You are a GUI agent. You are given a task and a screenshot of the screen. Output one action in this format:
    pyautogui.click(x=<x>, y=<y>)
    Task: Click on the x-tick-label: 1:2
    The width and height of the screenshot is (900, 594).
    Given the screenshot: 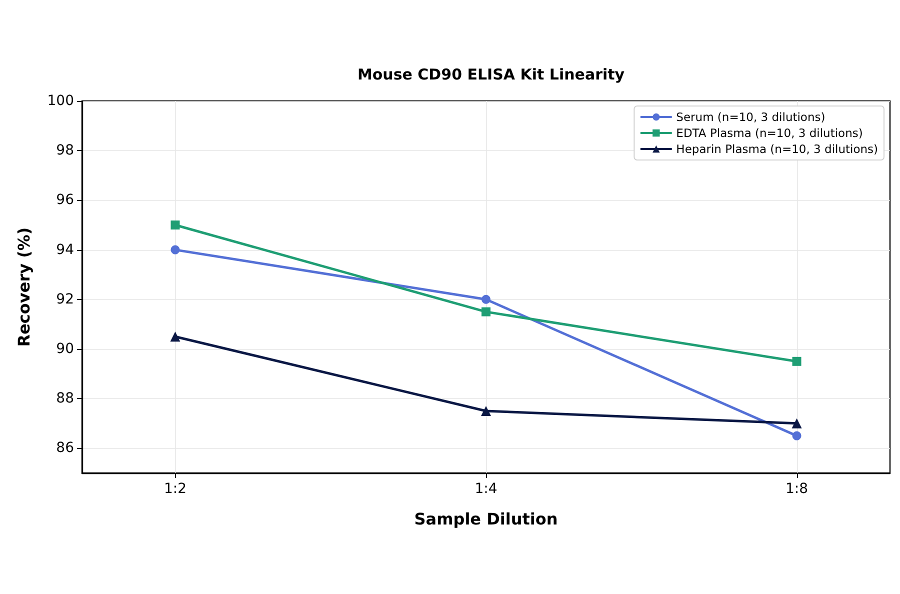 What is the action you would take?
    pyautogui.click(x=175, y=489)
    